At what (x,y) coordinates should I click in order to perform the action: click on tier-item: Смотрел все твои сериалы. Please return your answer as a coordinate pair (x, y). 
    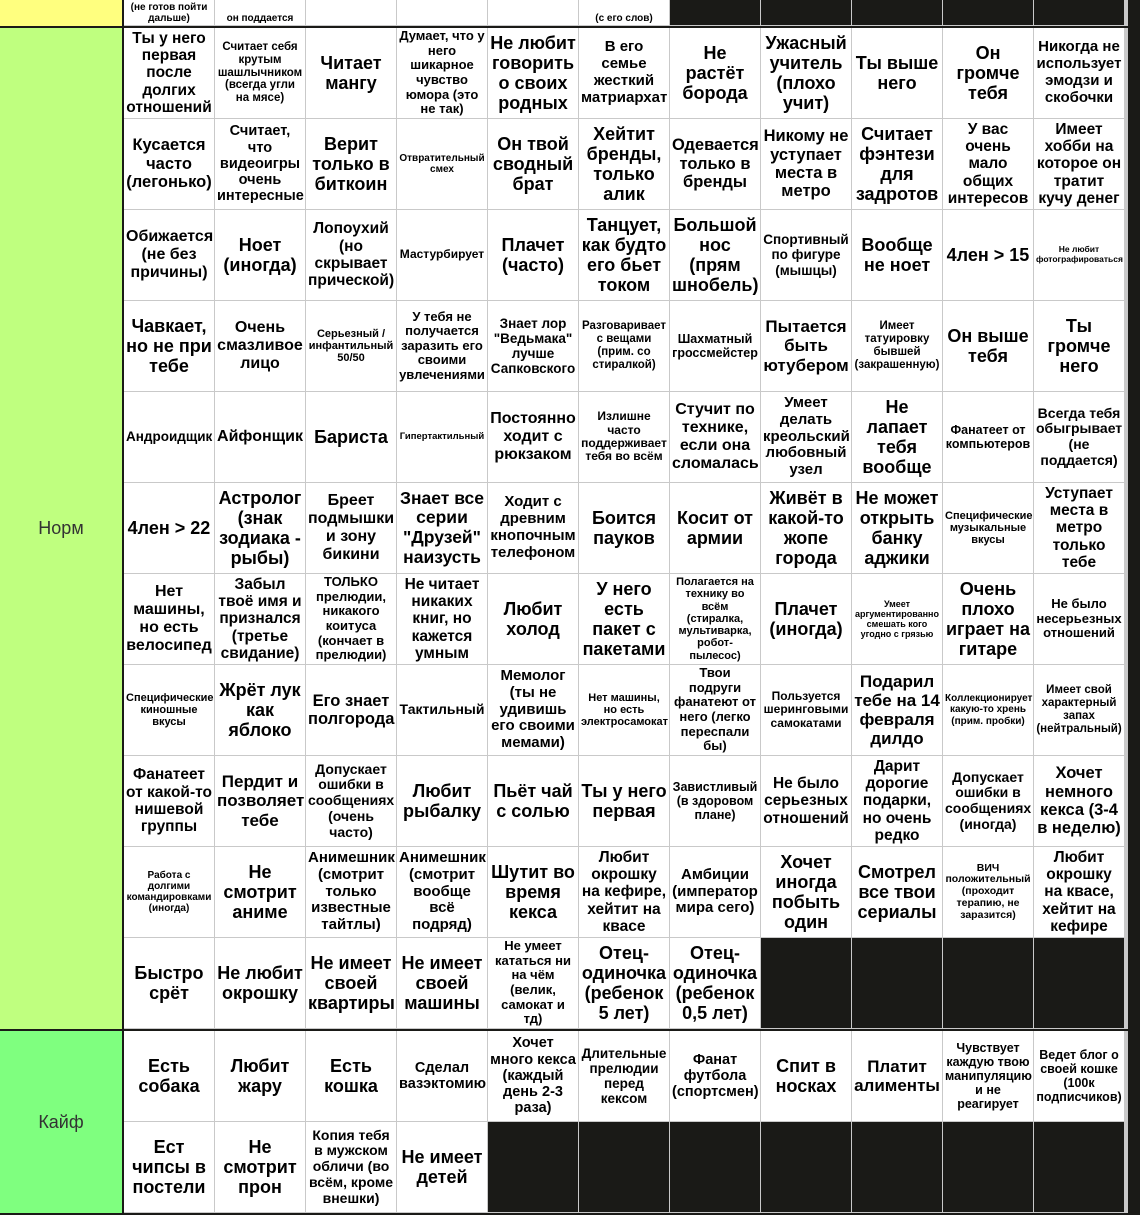
    Looking at the image, I should click on (897, 892).